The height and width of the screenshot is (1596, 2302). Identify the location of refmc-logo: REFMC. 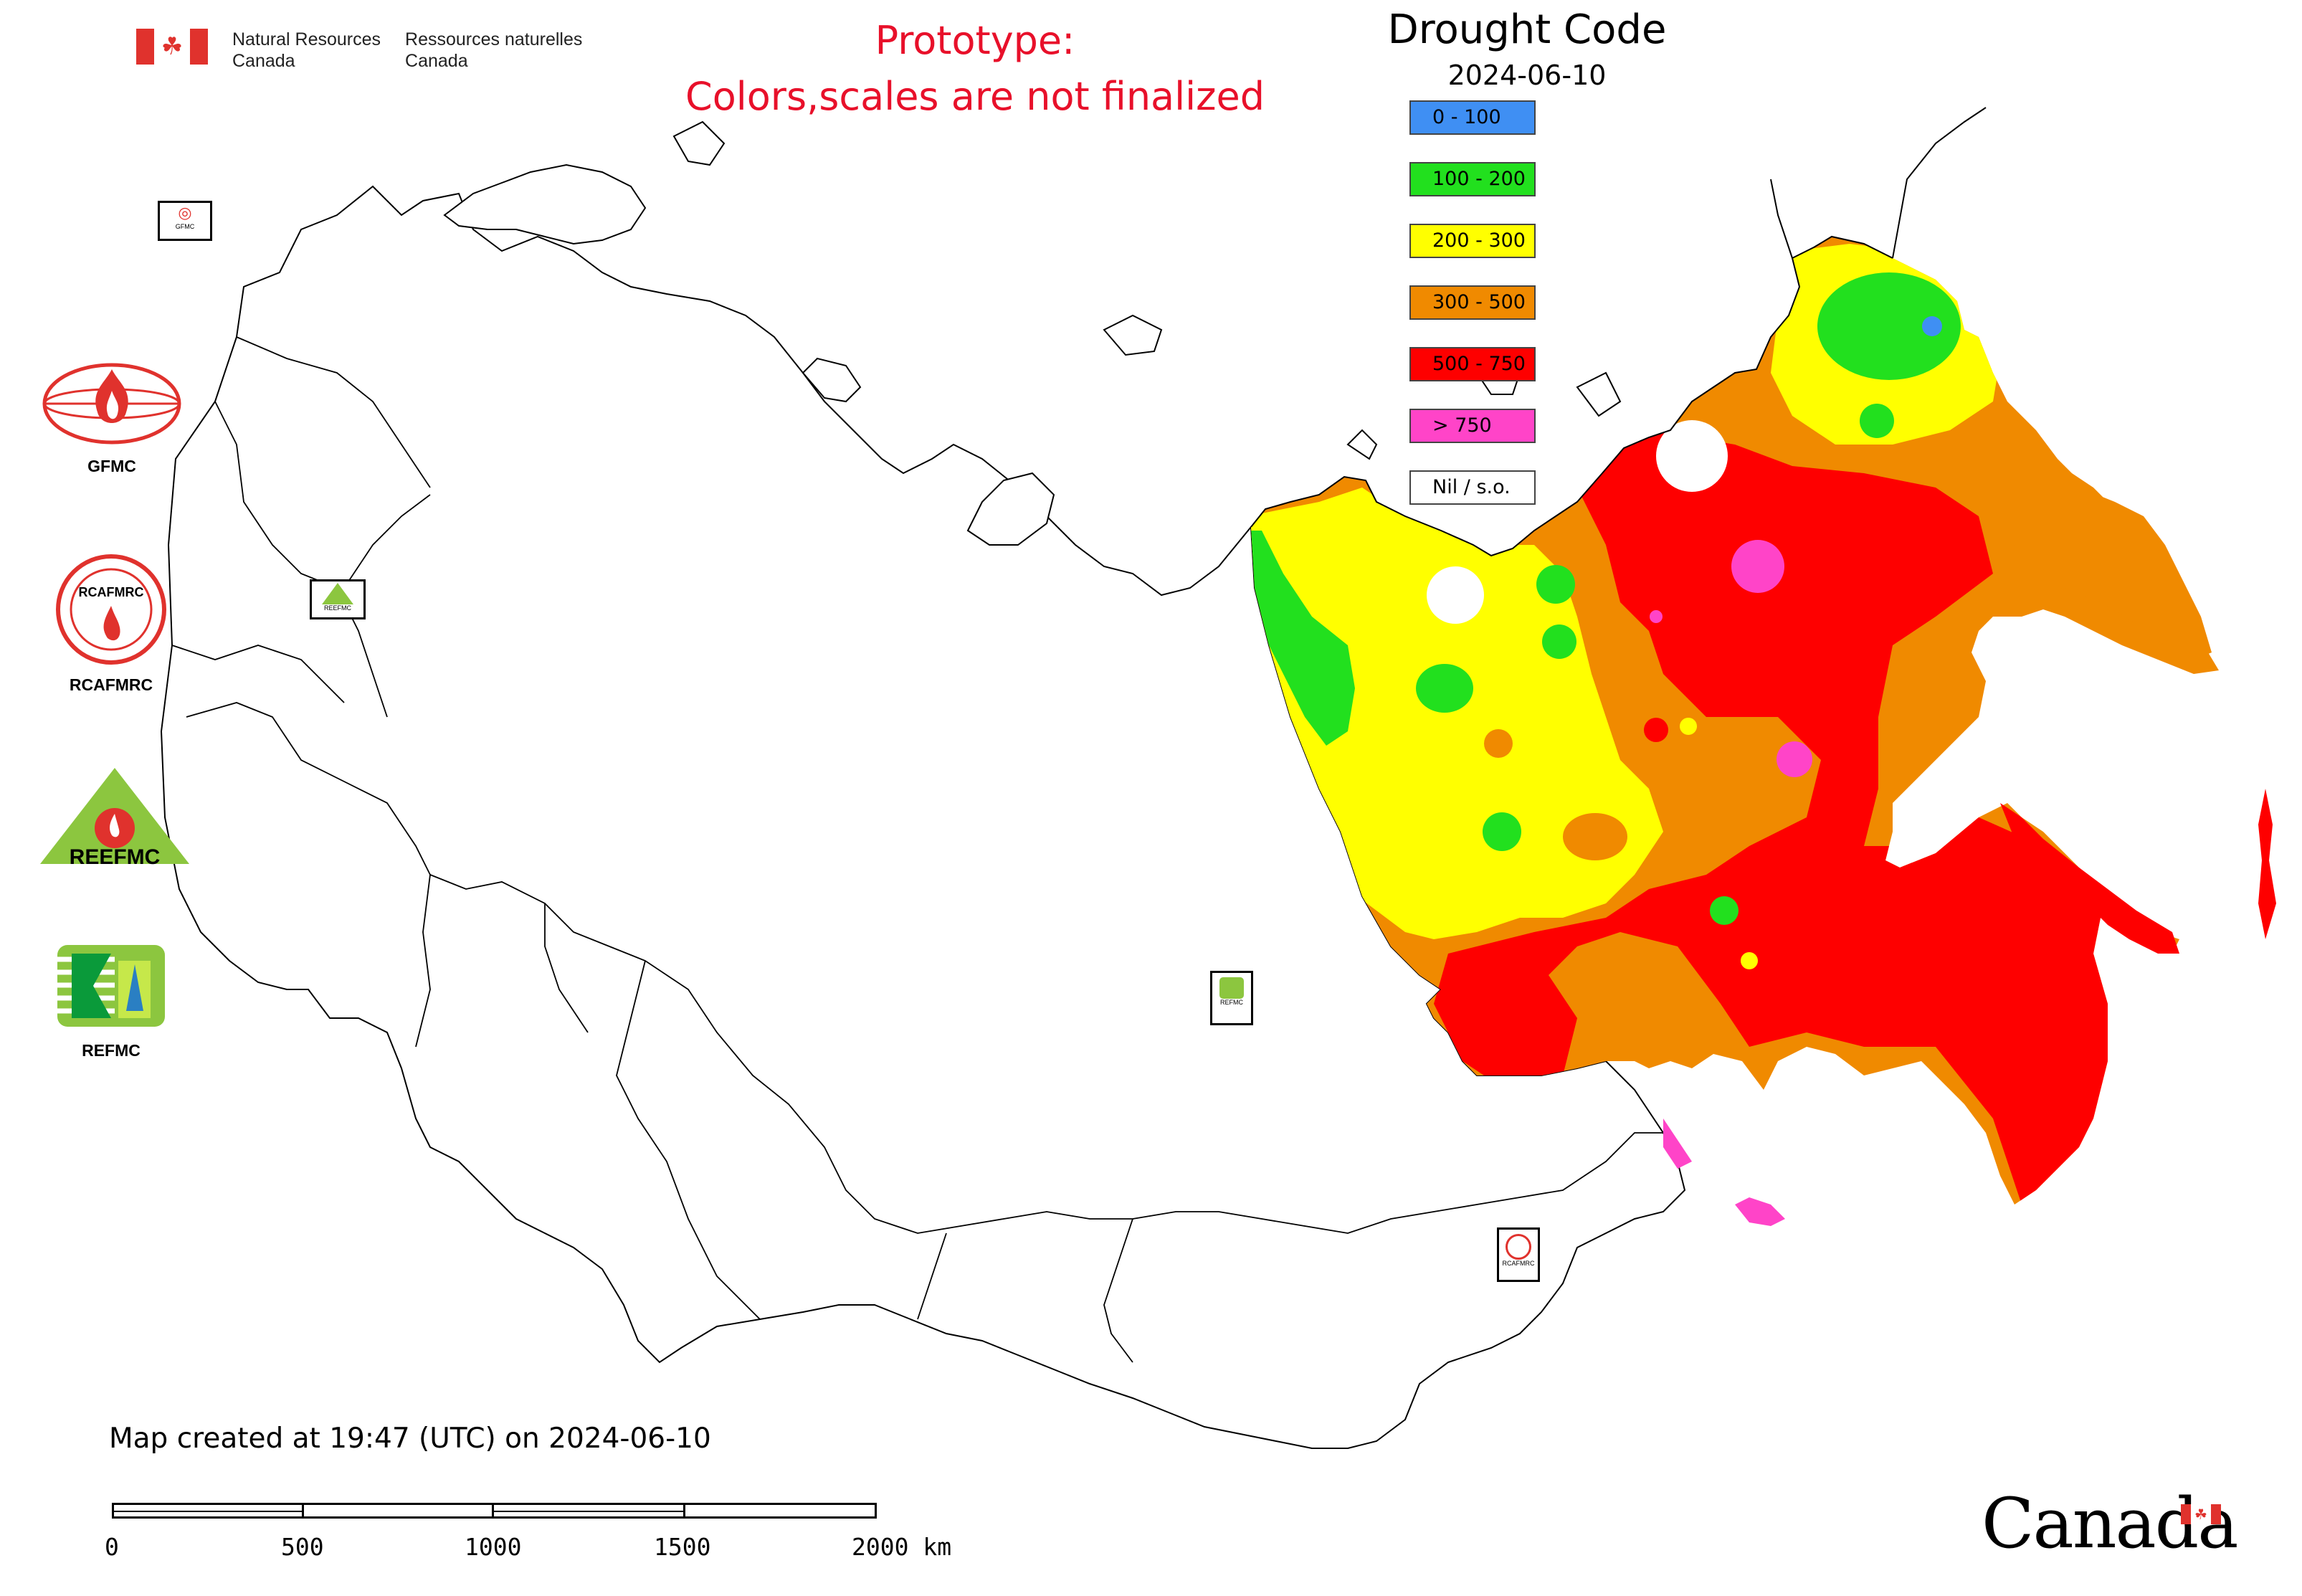
(111, 999).